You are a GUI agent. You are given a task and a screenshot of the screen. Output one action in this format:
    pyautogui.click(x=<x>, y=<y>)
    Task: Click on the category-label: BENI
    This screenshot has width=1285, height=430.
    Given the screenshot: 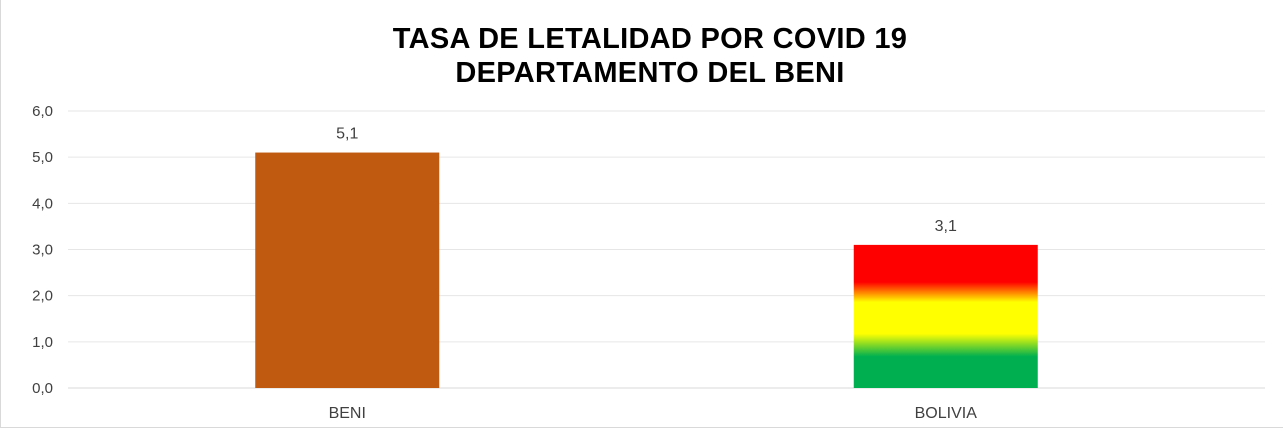 What is the action you would take?
    pyautogui.click(x=347, y=413)
    